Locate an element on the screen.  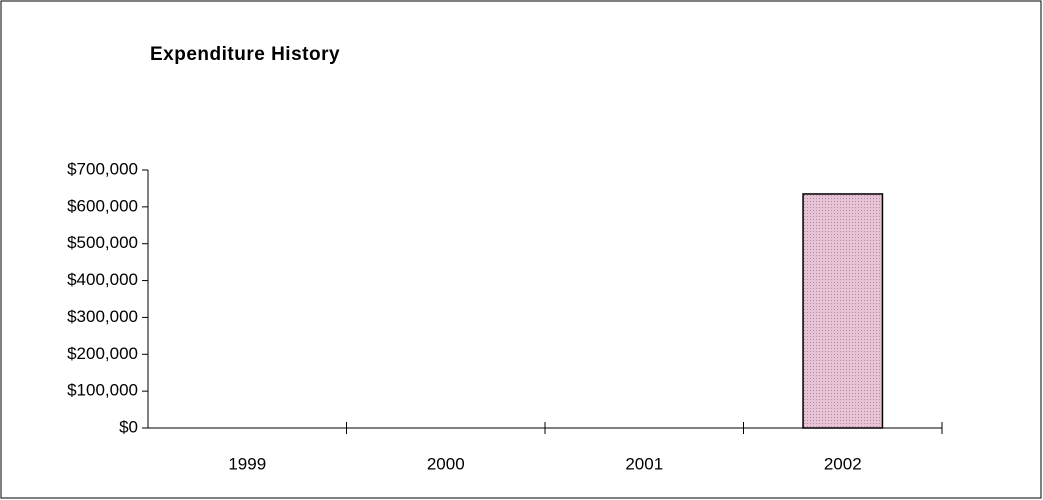
bar is located at coordinates (843, 311).